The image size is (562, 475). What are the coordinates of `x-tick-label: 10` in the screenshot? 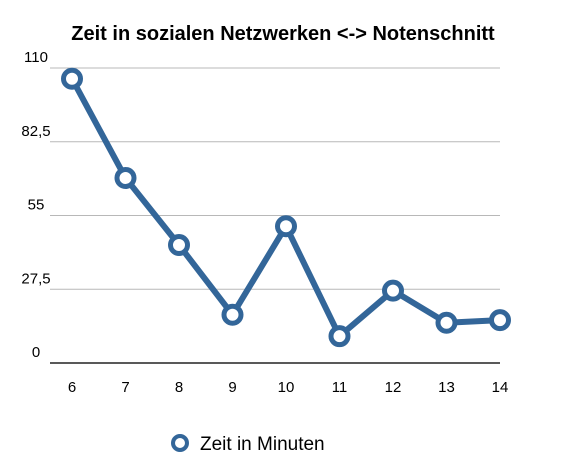 It's located at (286, 387).